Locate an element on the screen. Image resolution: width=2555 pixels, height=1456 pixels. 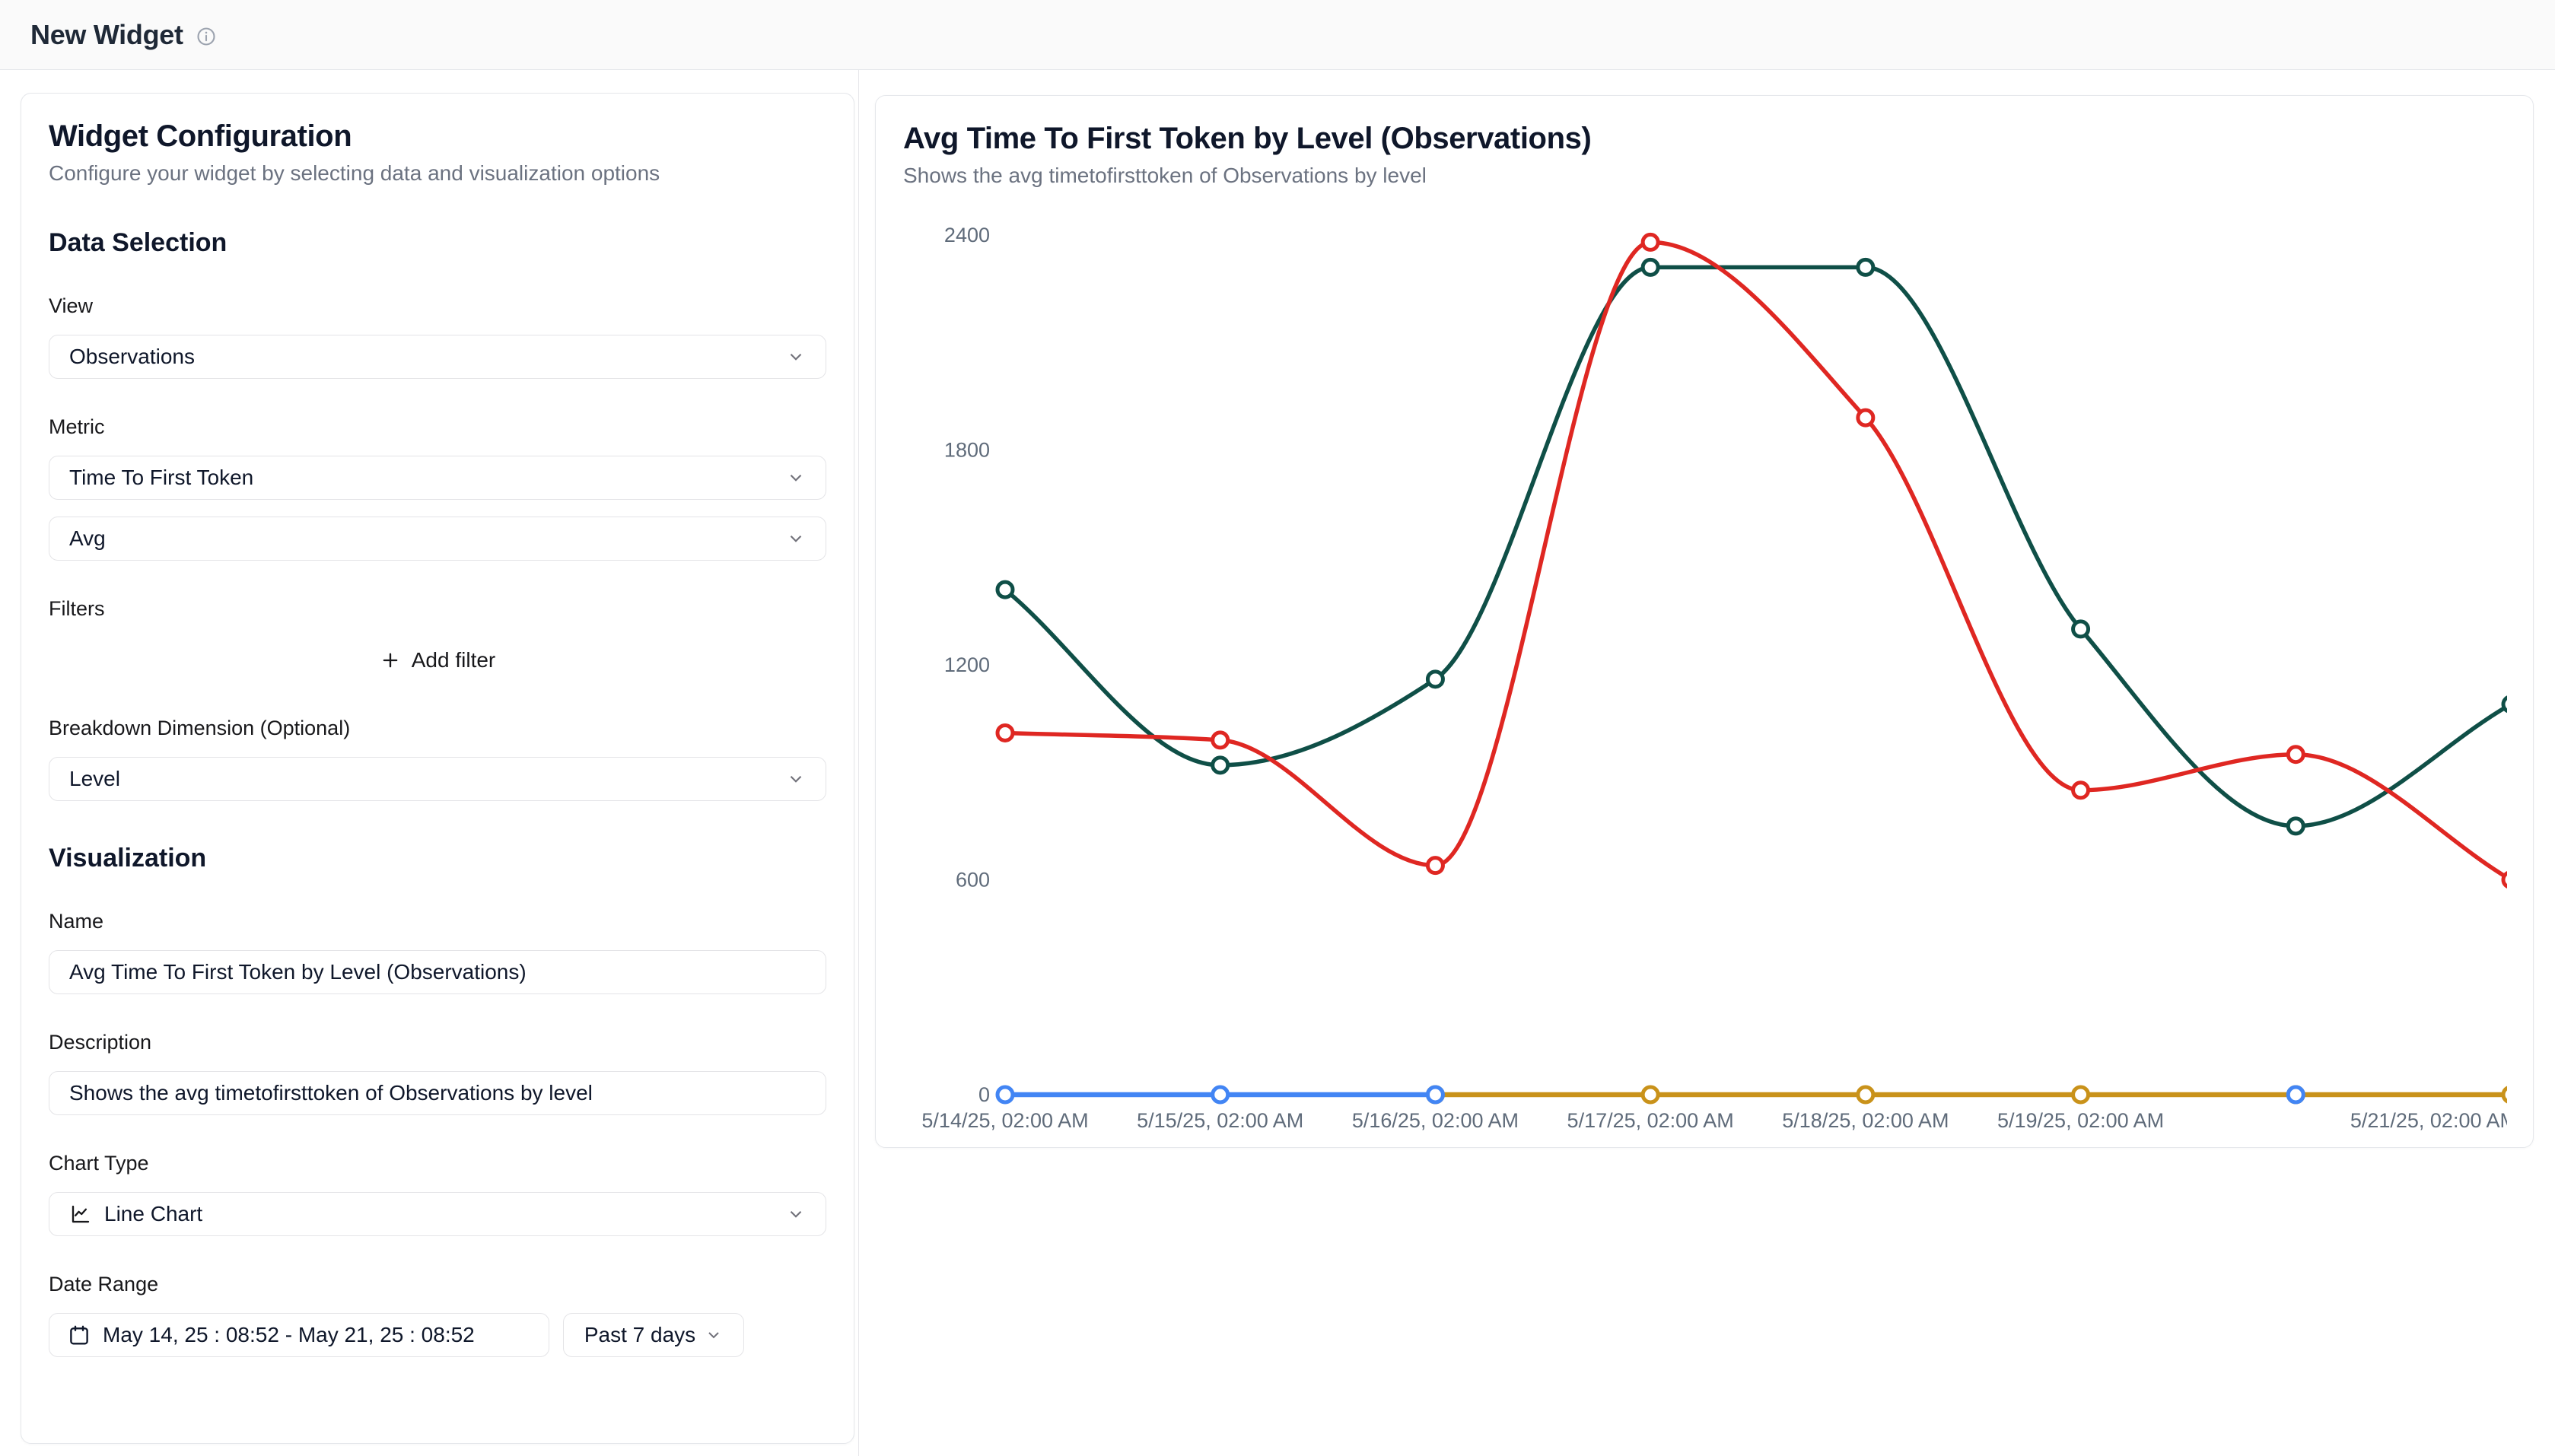
config-title: Widget Configuration is located at coordinates (201, 136).